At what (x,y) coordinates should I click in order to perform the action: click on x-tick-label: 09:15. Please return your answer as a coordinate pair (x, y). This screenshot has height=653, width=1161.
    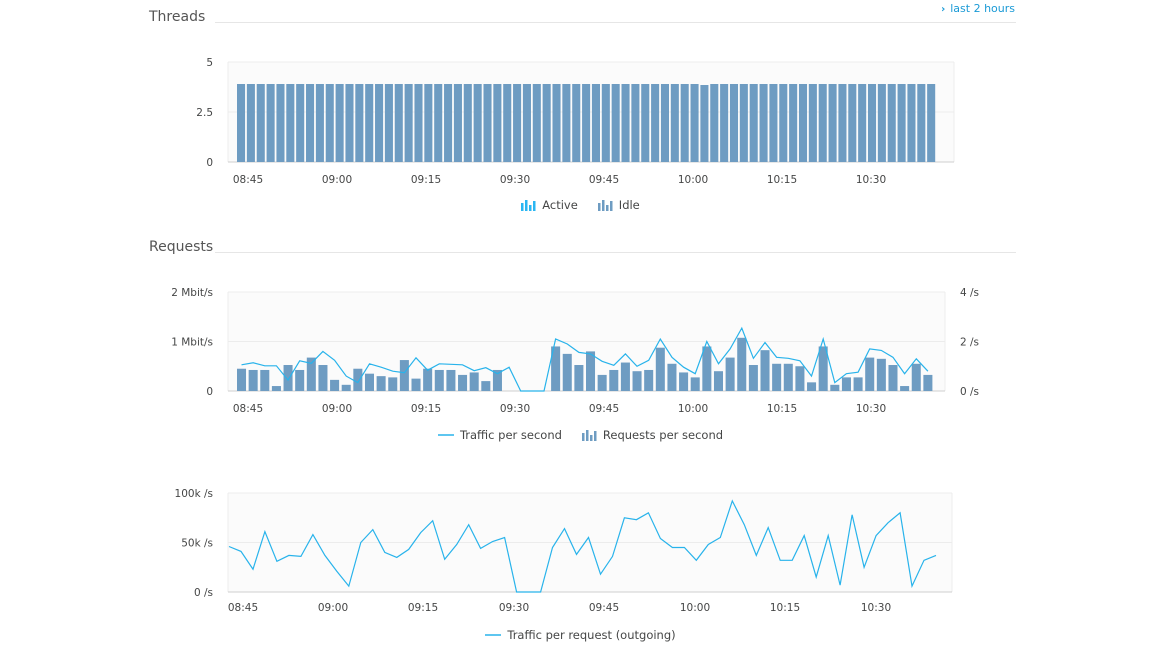
    Looking at the image, I should click on (426, 180).